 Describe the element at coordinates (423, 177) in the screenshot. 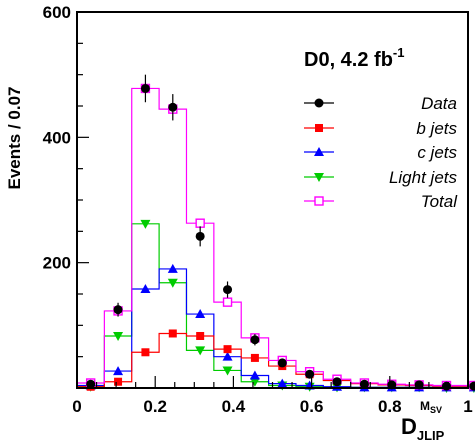

I see `legend-label-light: Light jets` at that location.